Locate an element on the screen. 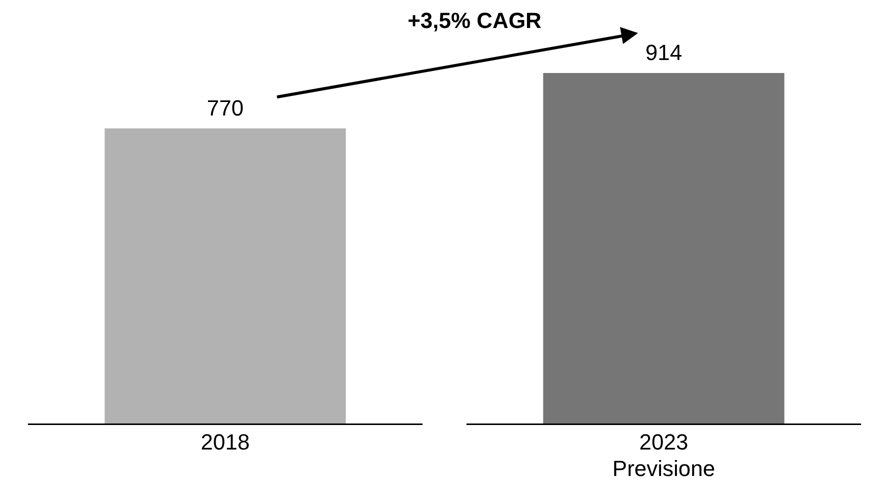 The height and width of the screenshot is (495, 889). x-tick-label: 2018 is located at coordinates (225, 441).